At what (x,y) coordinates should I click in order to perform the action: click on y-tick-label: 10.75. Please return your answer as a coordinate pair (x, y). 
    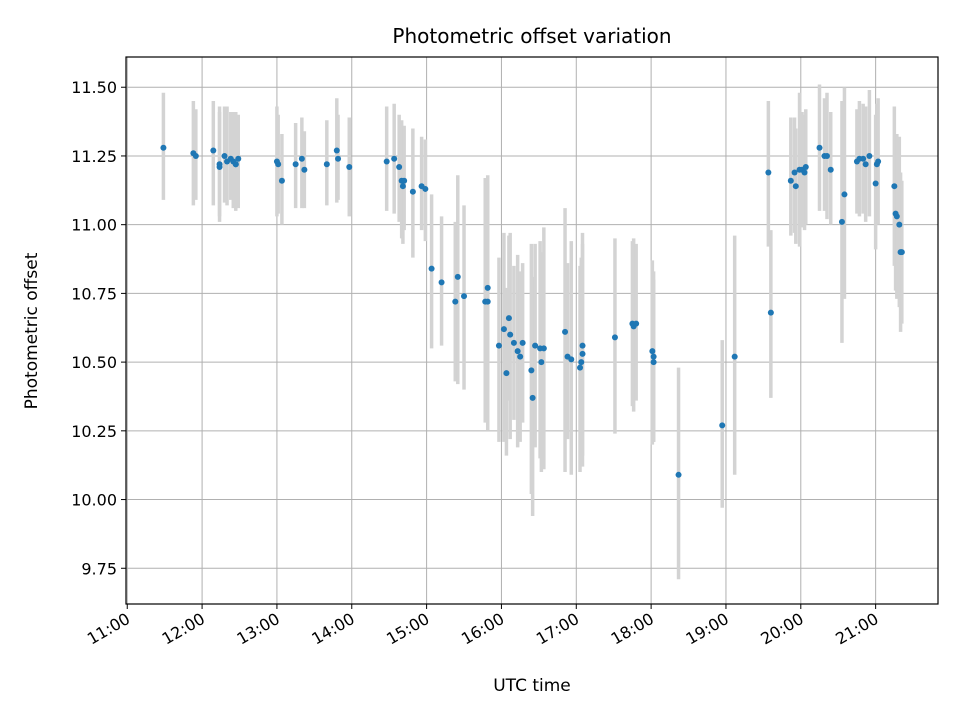
    Looking at the image, I should click on (94, 293).